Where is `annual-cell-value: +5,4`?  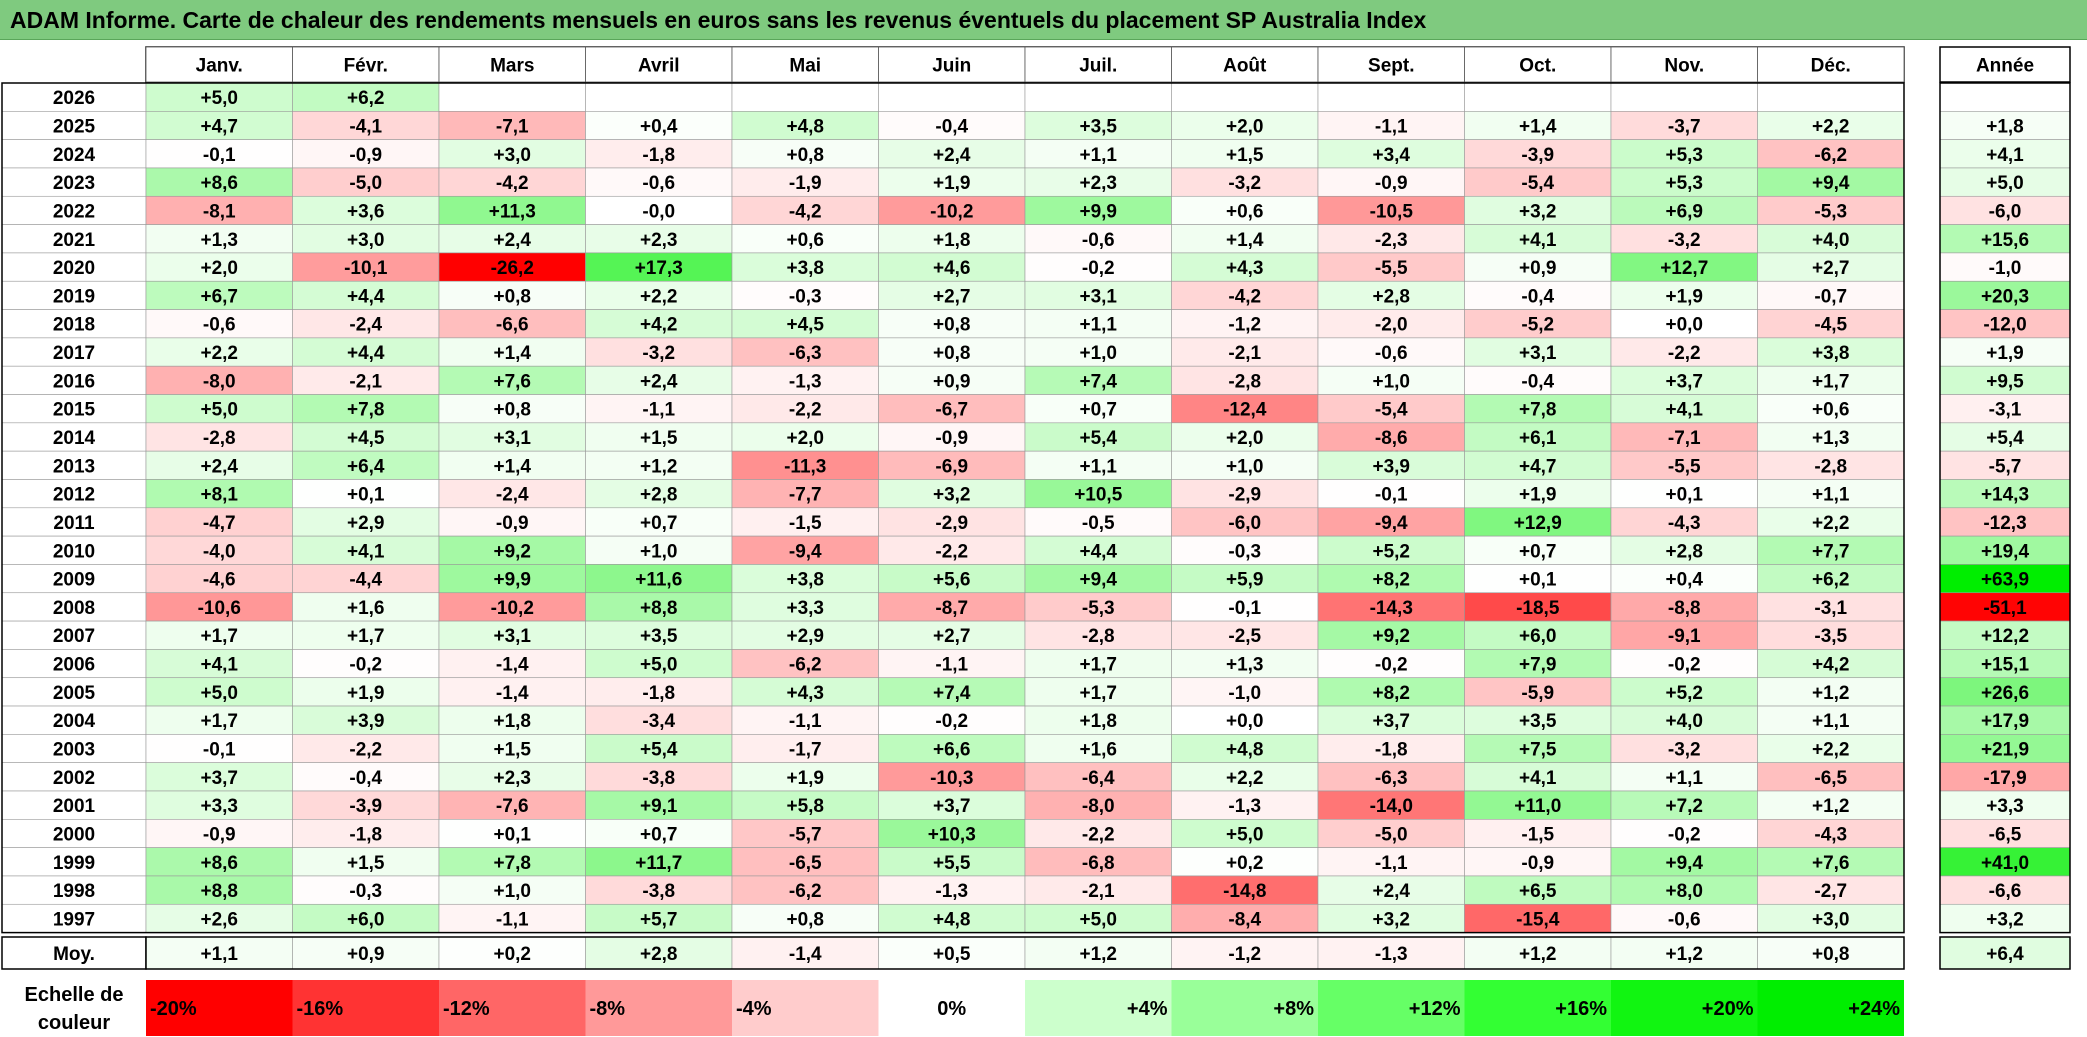 annual-cell-value: +5,4 is located at coordinates (2005, 438).